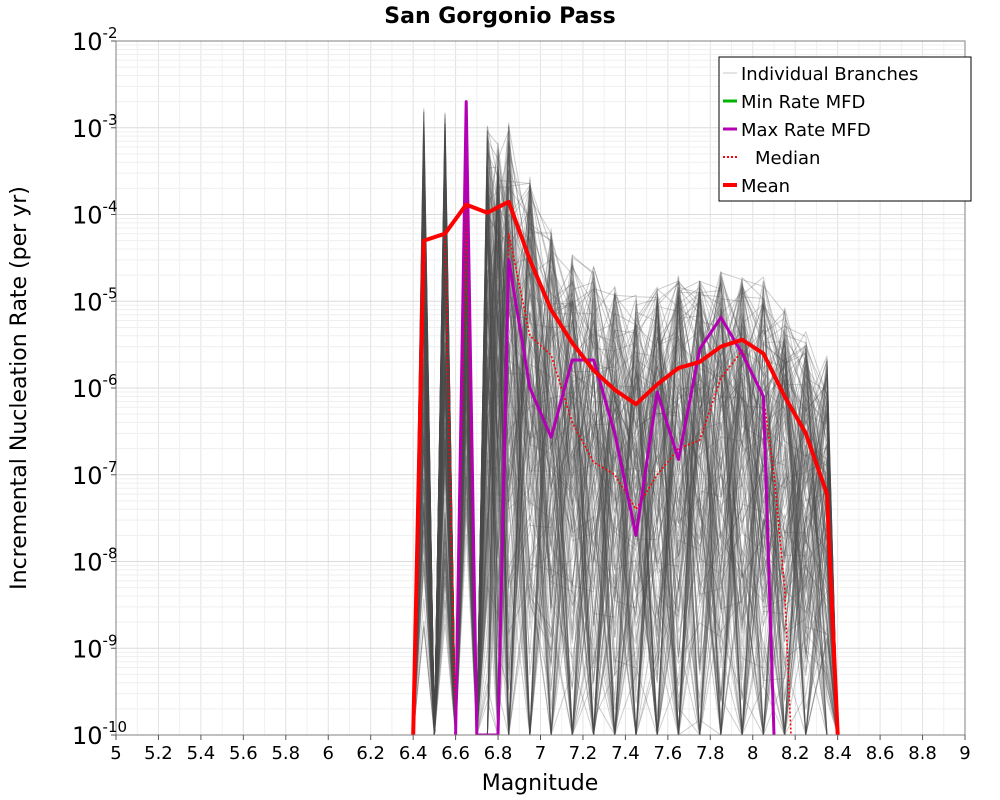 The width and height of the screenshot is (1000, 800). What do you see at coordinates (95, 40) in the screenshot?
I see `y-tick-label: 10⁻²` at bounding box center [95, 40].